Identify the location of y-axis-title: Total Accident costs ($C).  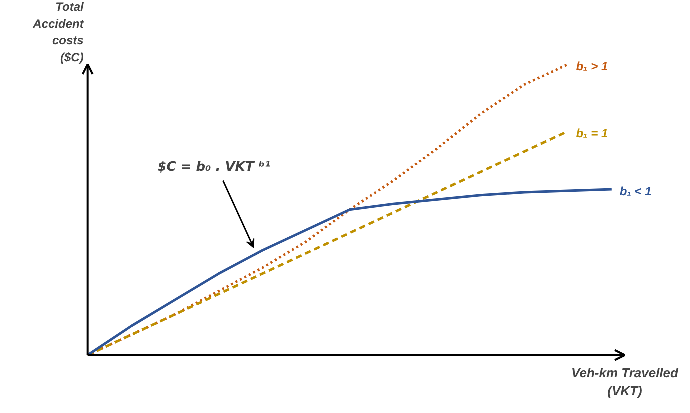
(58, 32).